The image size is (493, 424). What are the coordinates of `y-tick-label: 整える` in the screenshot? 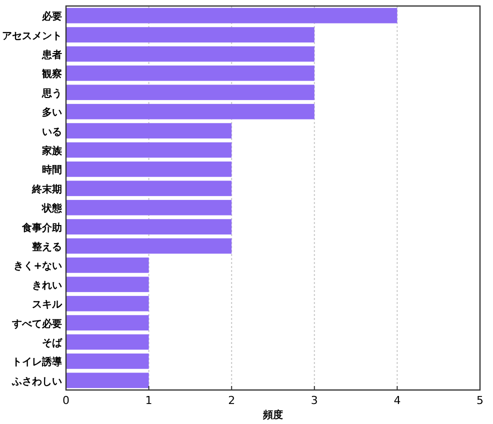 It's located at (46, 247).